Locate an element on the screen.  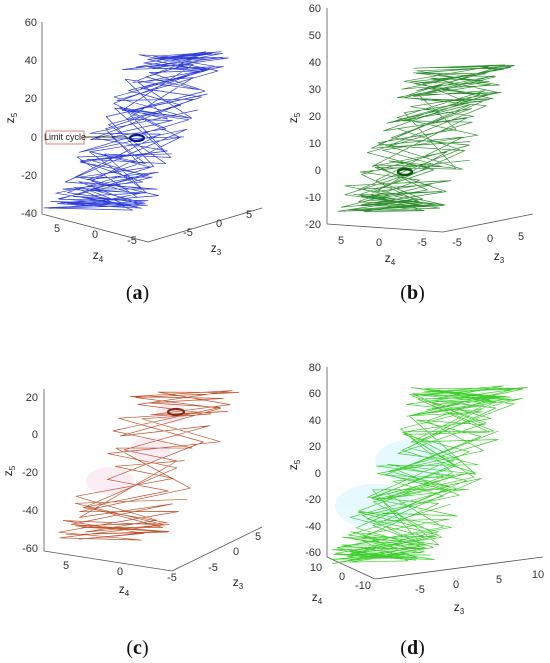
z-tick: 30 is located at coordinates (315, 90).